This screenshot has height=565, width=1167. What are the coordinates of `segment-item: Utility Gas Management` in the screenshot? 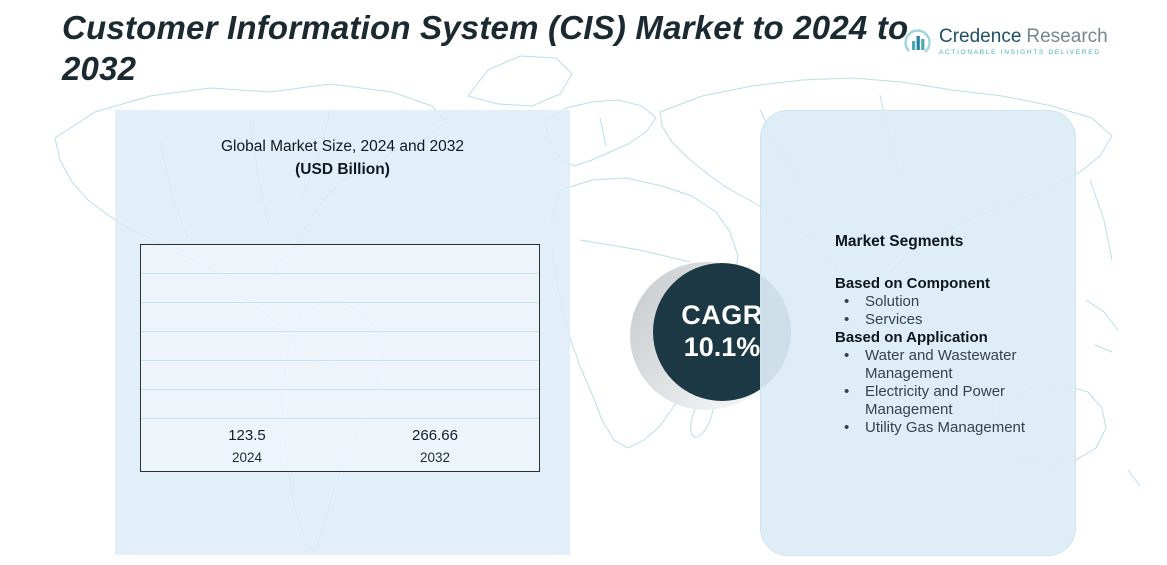 It's located at (944, 428).